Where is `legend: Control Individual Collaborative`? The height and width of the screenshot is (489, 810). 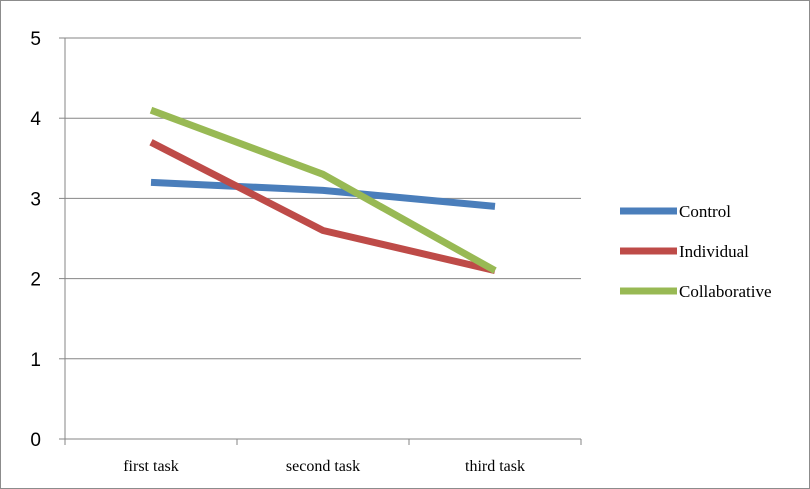
legend: Control Individual Collaborative is located at coordinates (696, 251).